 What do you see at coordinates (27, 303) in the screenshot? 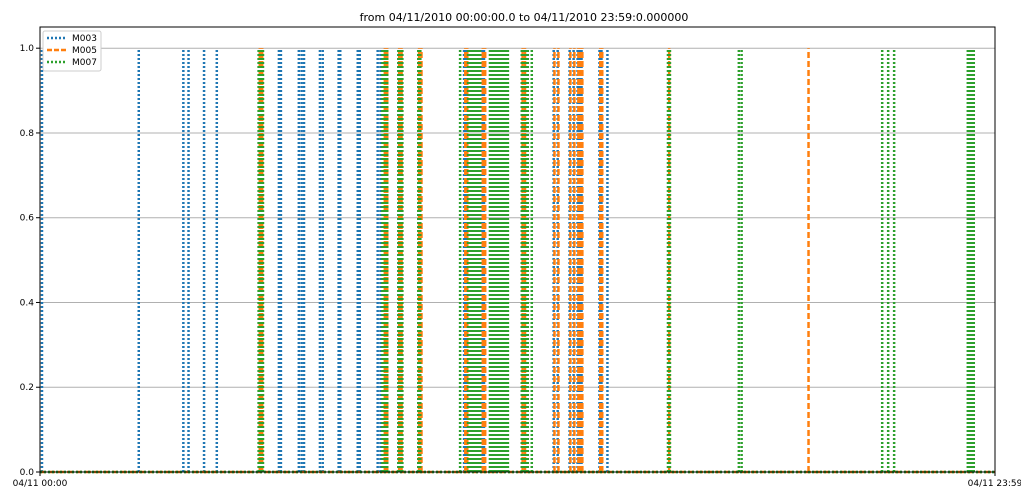
I see `y-tick-label-2: 0.4` at bounding box center [27, 303].